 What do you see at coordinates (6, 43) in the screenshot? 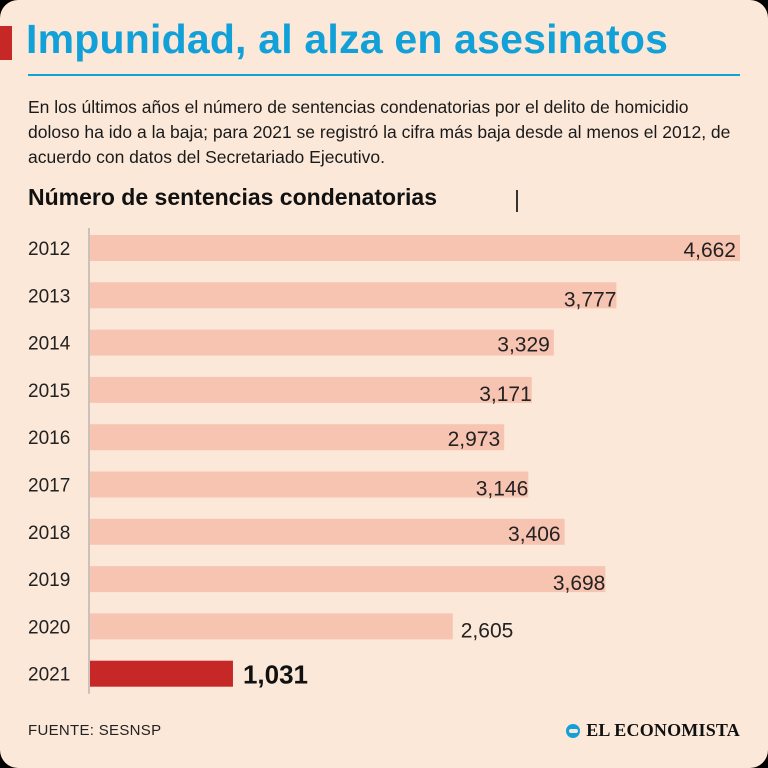
I see `title-accent-mark` at bounding box center [6, 43].